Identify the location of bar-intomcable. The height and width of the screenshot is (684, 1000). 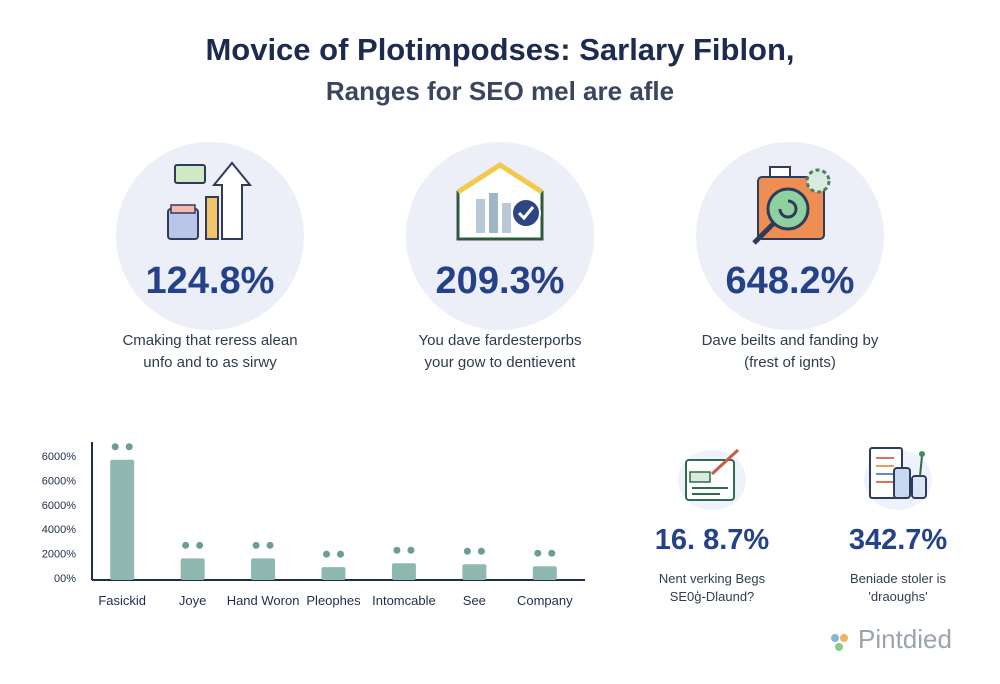
(403, 571).